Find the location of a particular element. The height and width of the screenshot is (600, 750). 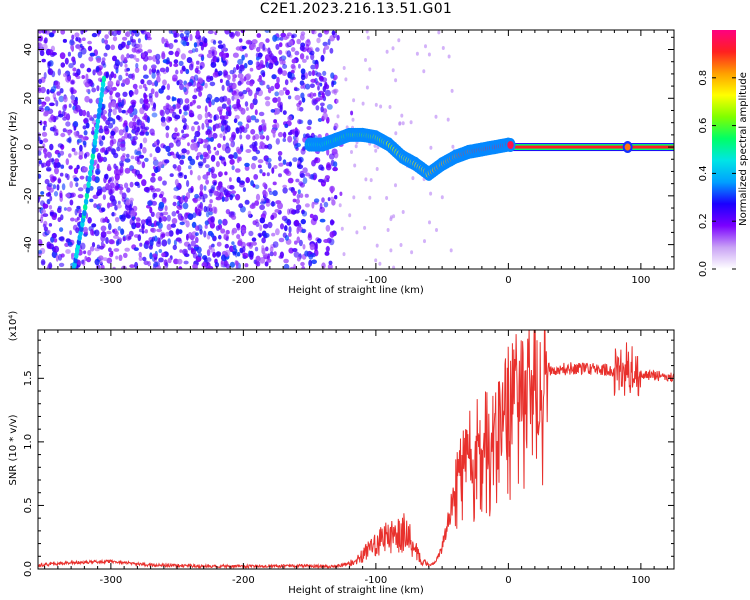

signal-cell is located at coordinates (627, 147).